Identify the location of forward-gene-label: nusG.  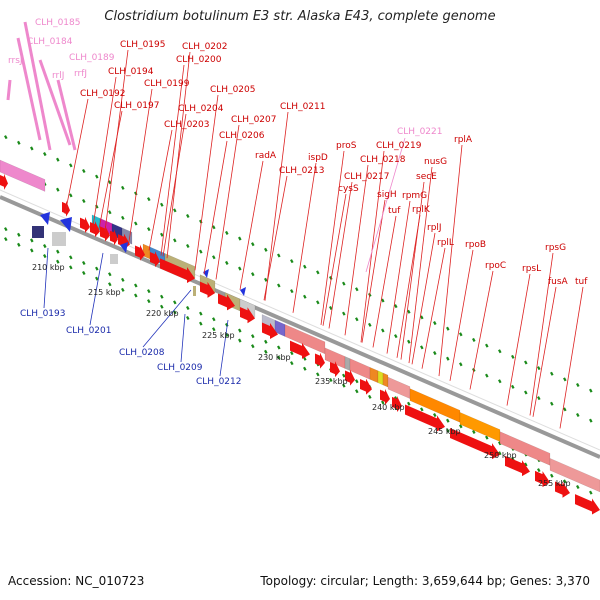
(435, 162).